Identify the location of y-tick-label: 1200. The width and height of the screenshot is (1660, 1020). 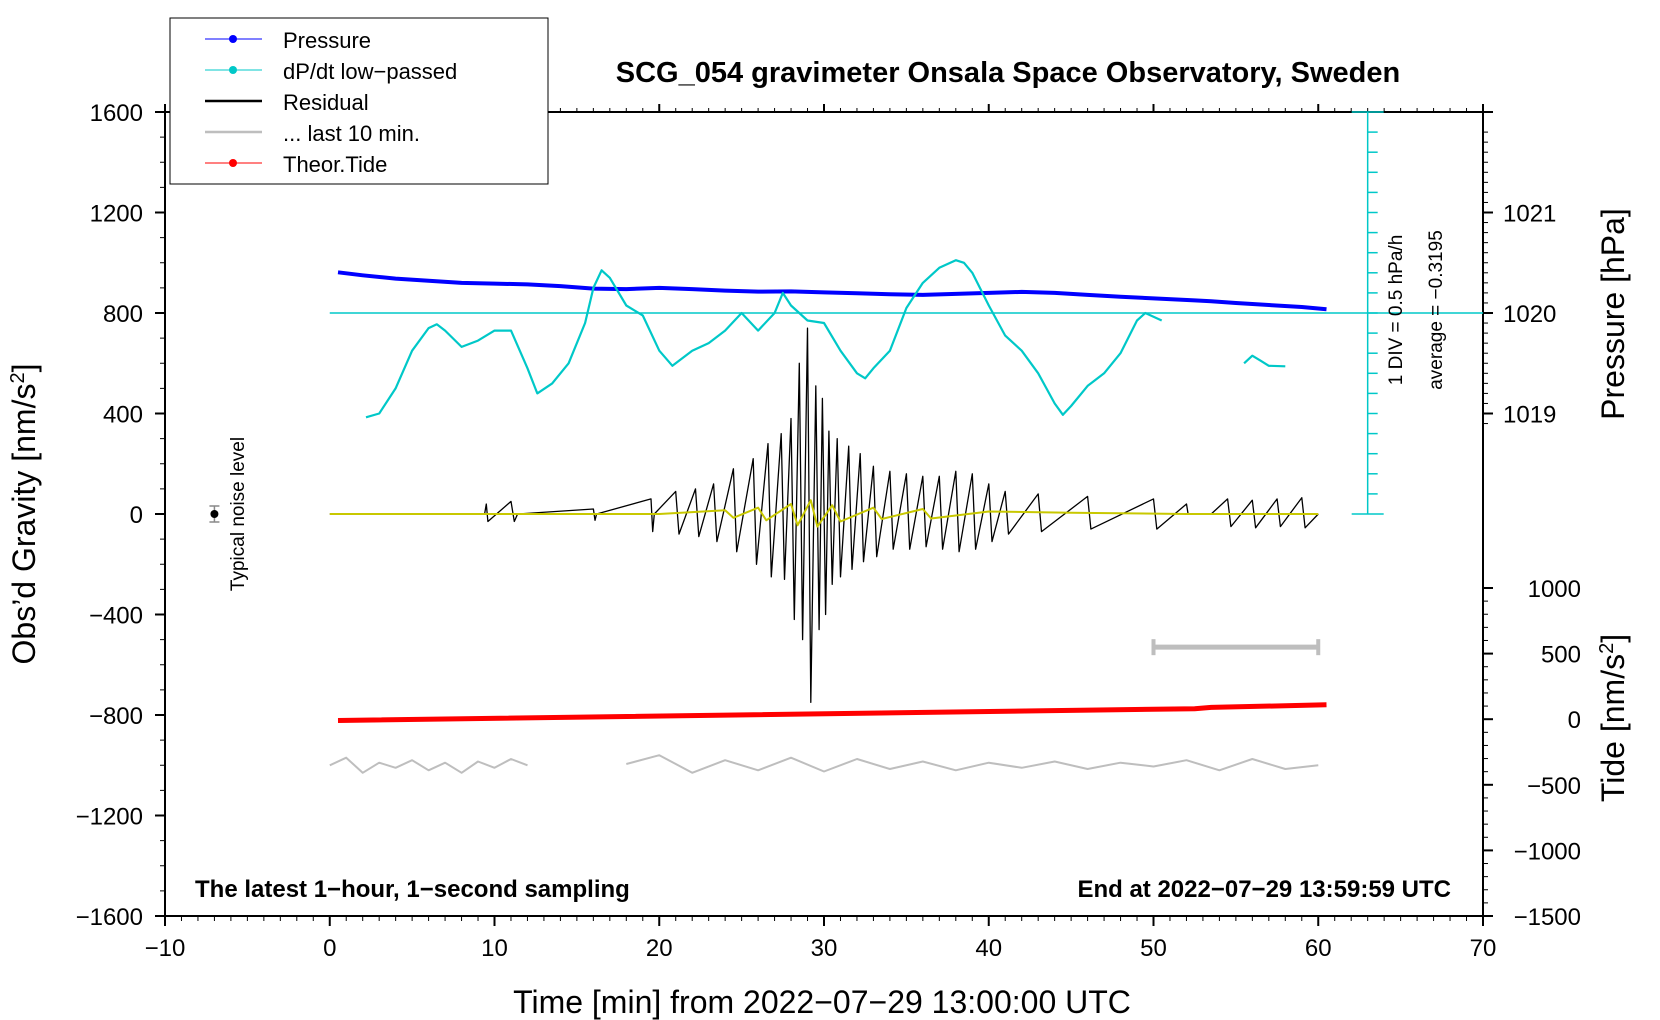
(116, 214).